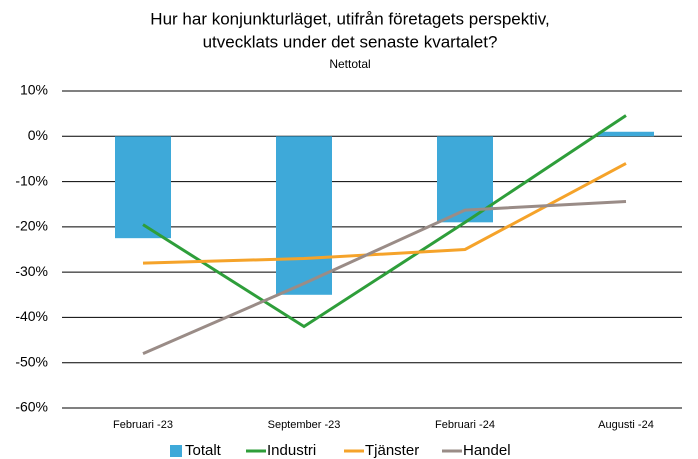 Image resolution: width=698 pixels, height=459 pixels. I want to click on y-tick-label: 0%, so click(38, 135).